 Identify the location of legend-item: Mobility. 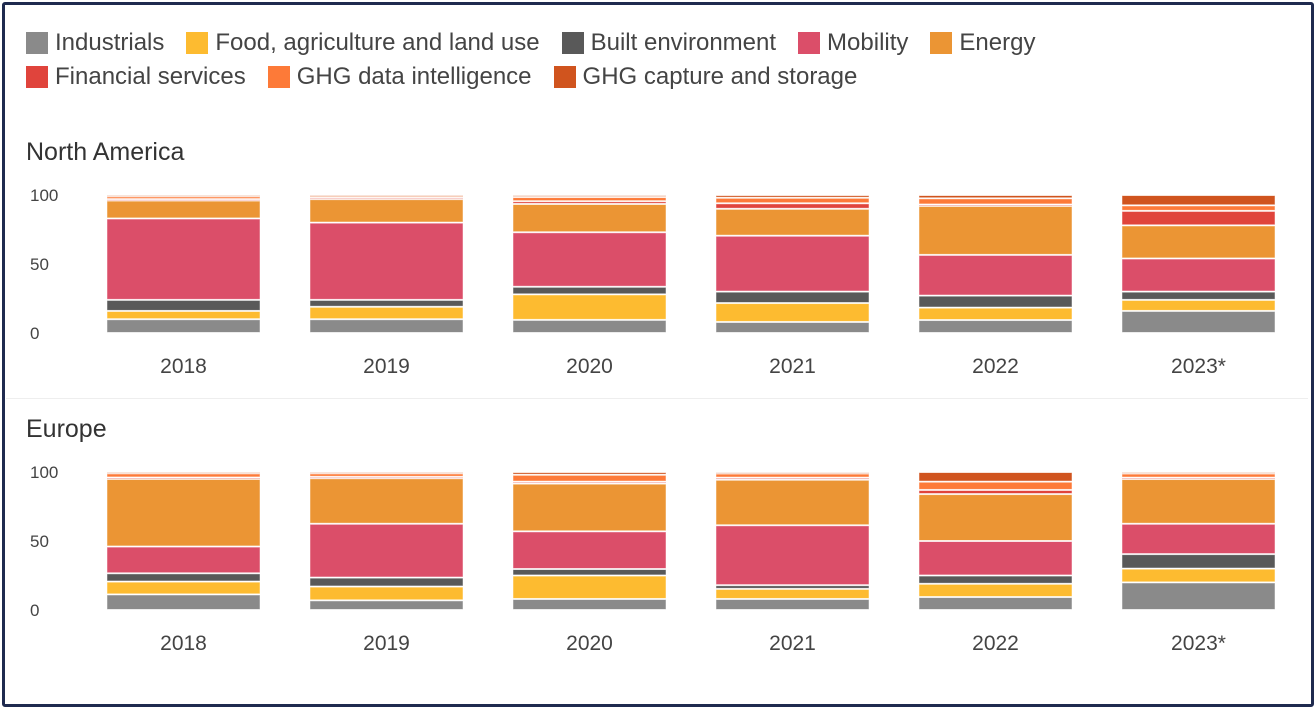
(853, 43).